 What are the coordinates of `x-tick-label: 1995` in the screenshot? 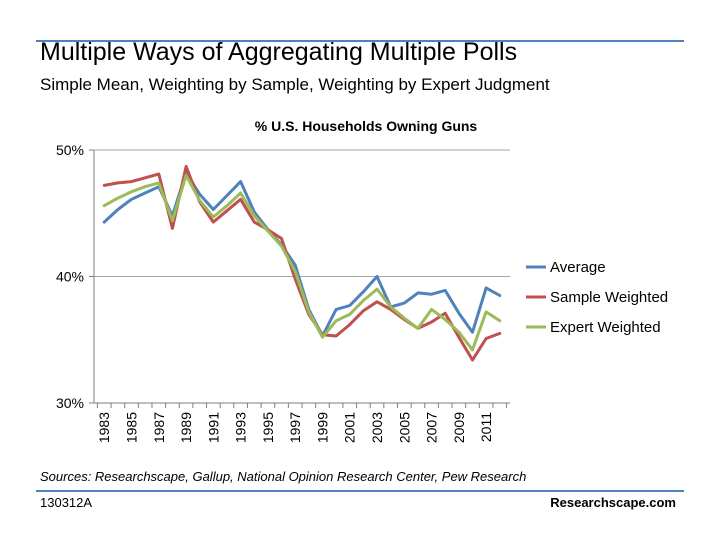 It's located at (268, 427).